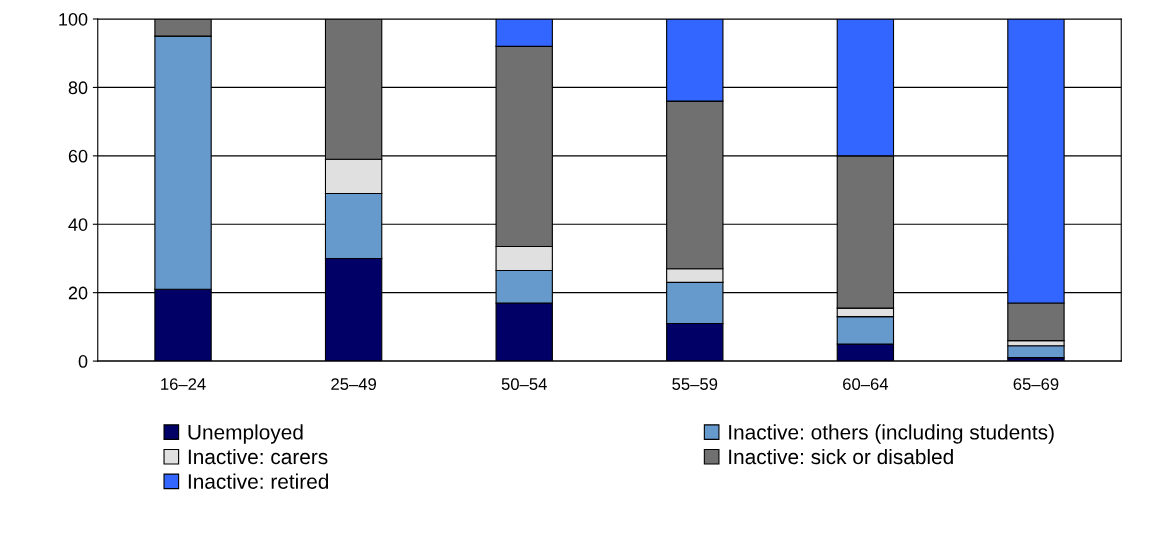 This screenshot has height=543, width=1150. Describe the element at coordinates (1036, 384) in the screenshot. I see `x-tick-label: 65–69` at that location.